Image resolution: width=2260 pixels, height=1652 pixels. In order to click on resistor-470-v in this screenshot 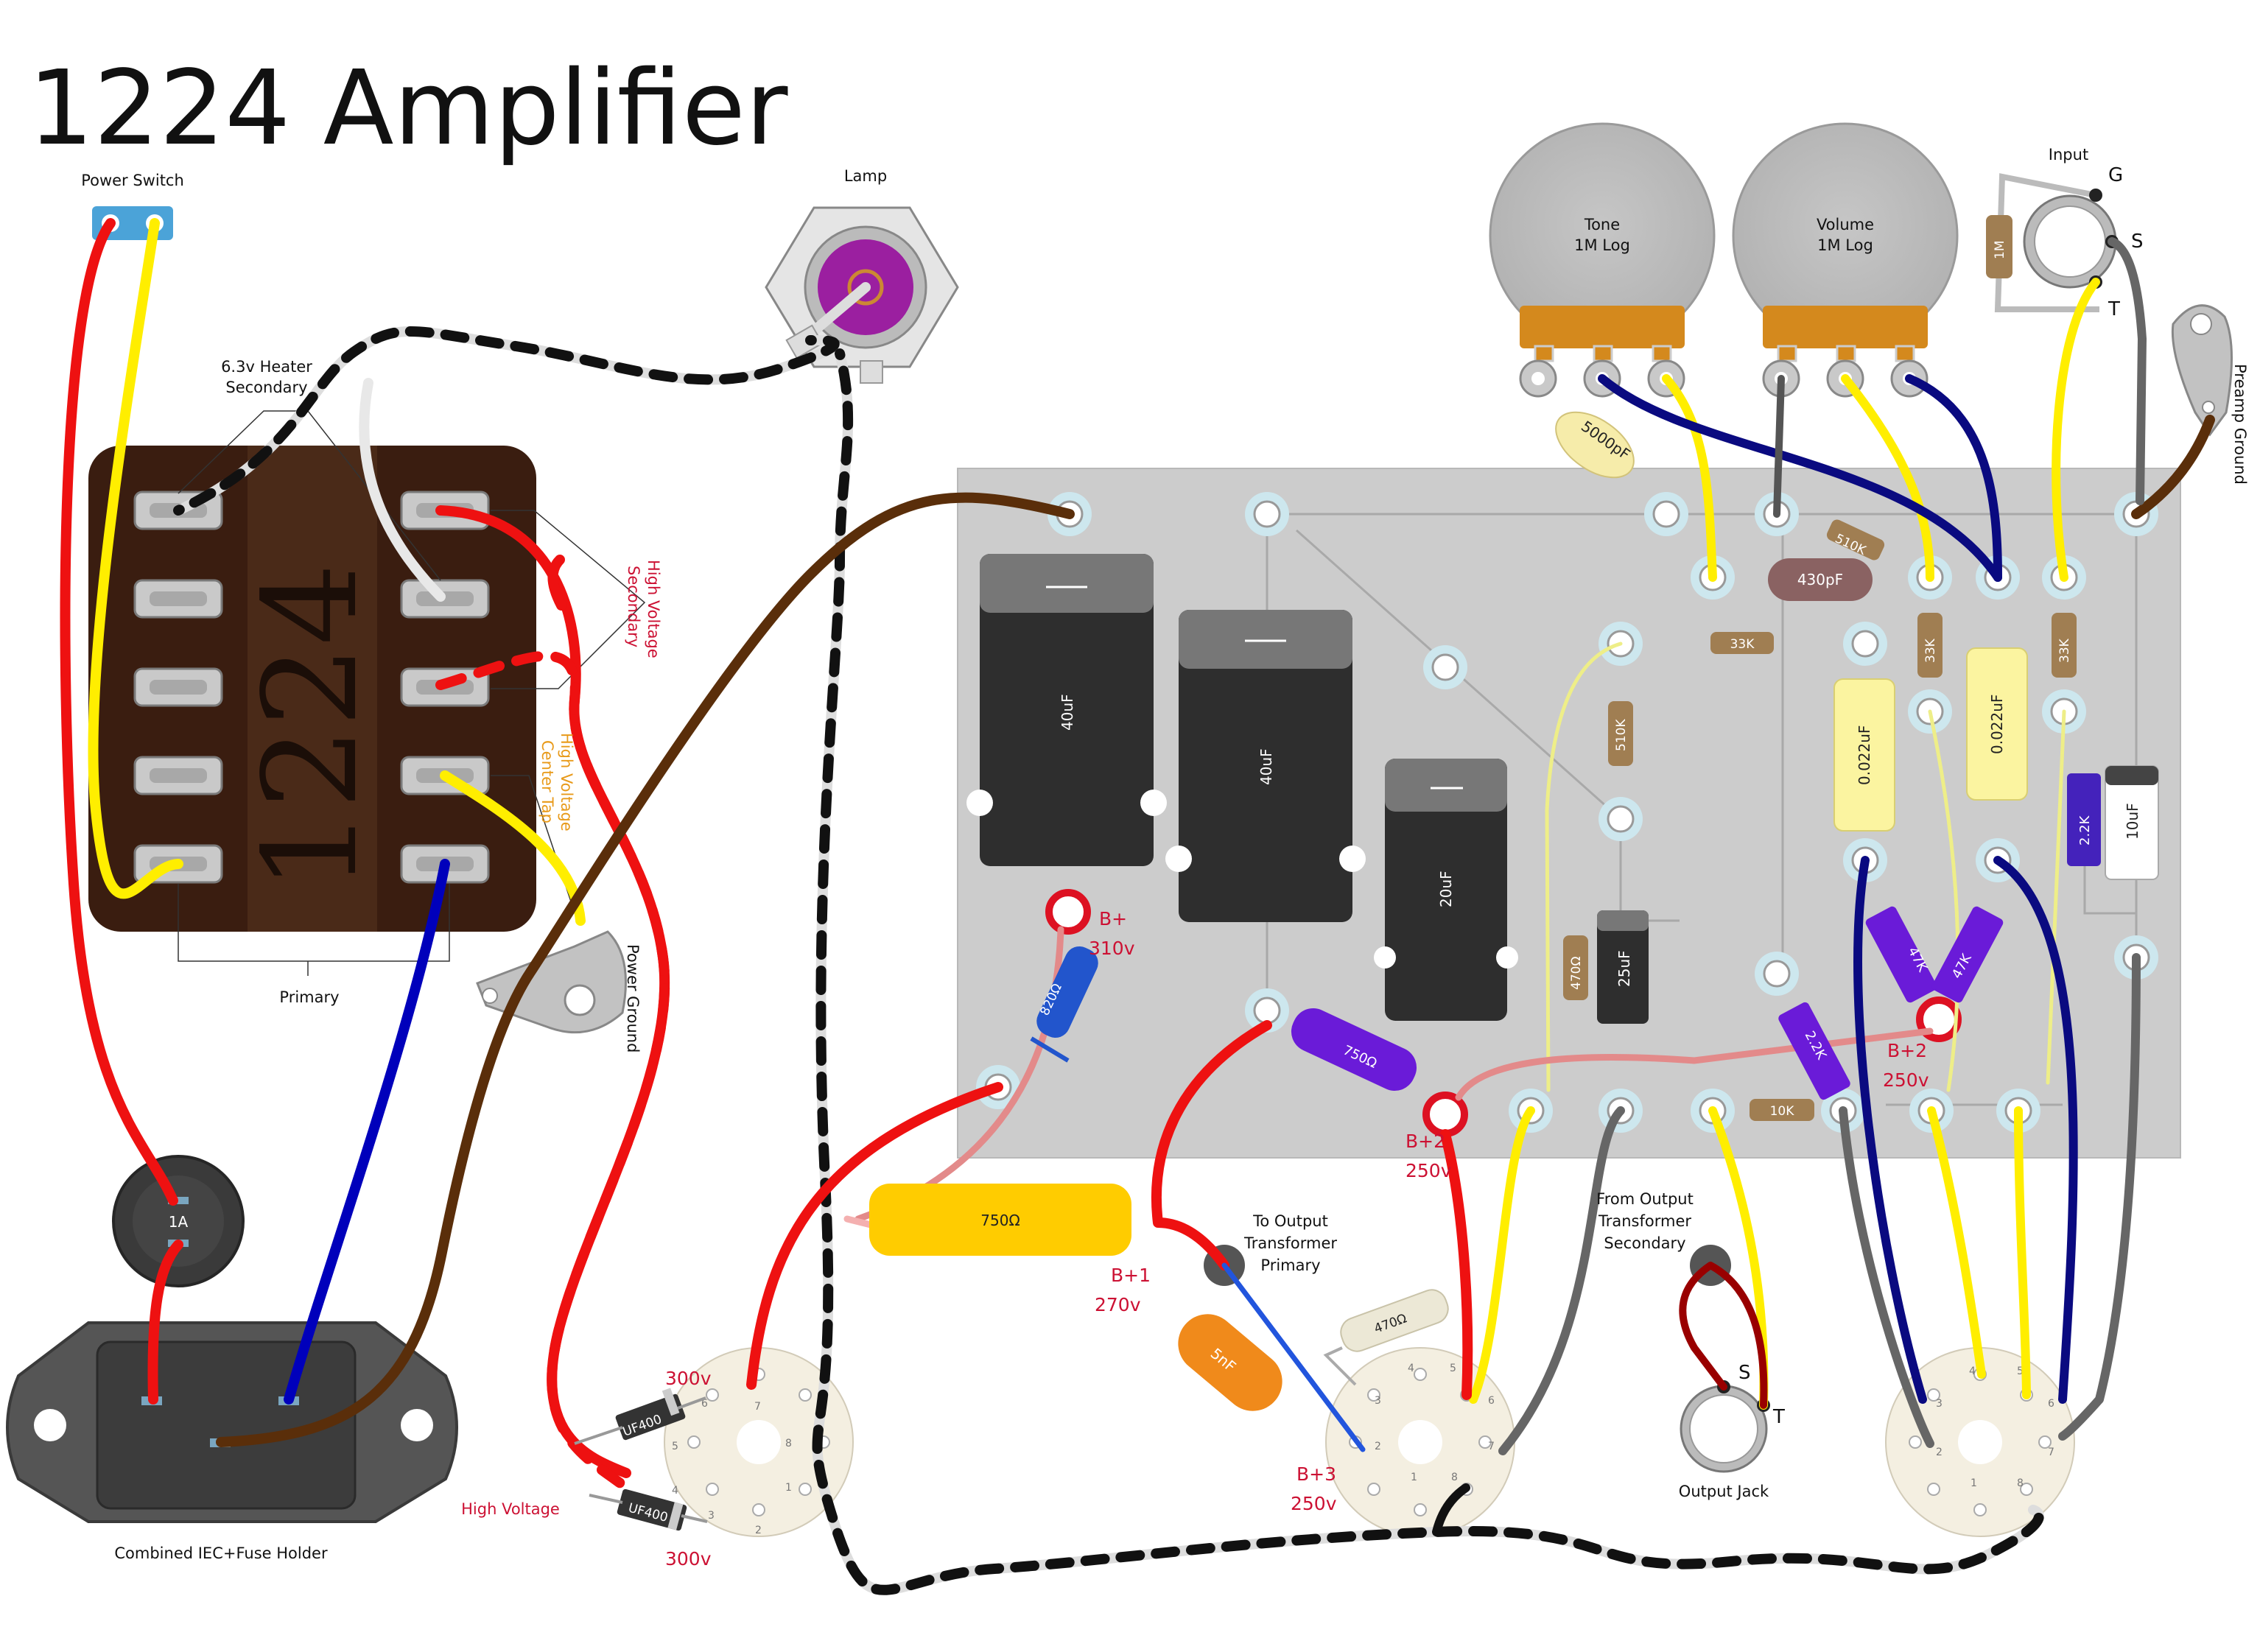, I will do `click(1575, 967)`.